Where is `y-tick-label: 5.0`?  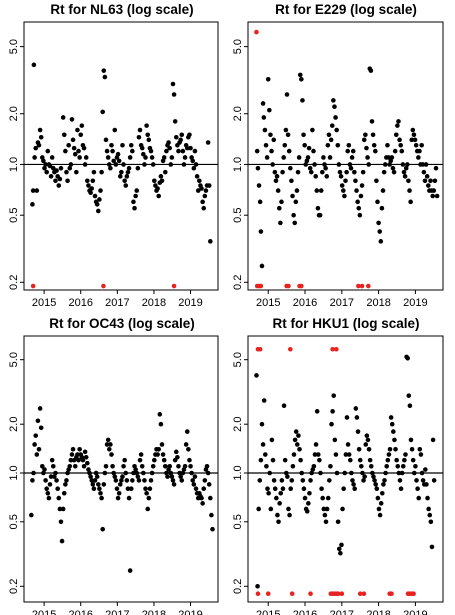 y-tick-label: 5.0 is located at coordinates (14, 46).